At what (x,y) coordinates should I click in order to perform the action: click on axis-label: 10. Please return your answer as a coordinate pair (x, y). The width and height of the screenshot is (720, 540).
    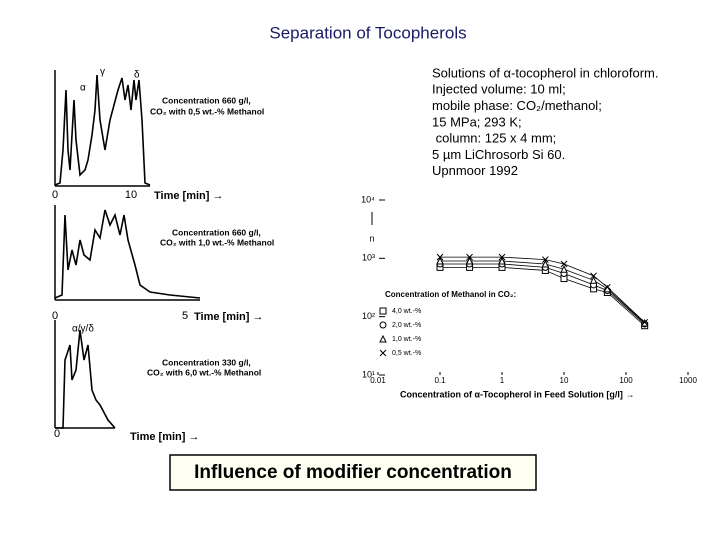
    Looking at the image, I should click on (131, 195).